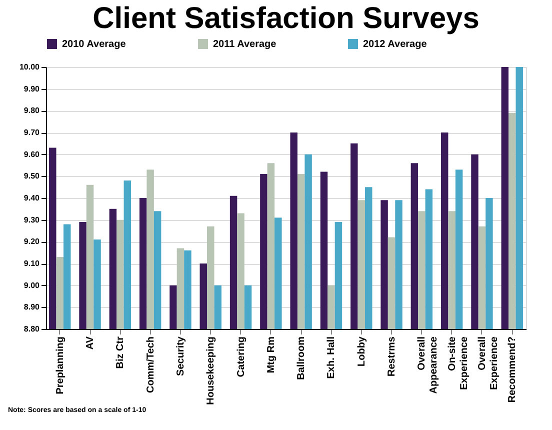 The width and height of the screenshot is (552, 430). I want to click on x-tick-label: Comm/Tech, so click(150, 364).